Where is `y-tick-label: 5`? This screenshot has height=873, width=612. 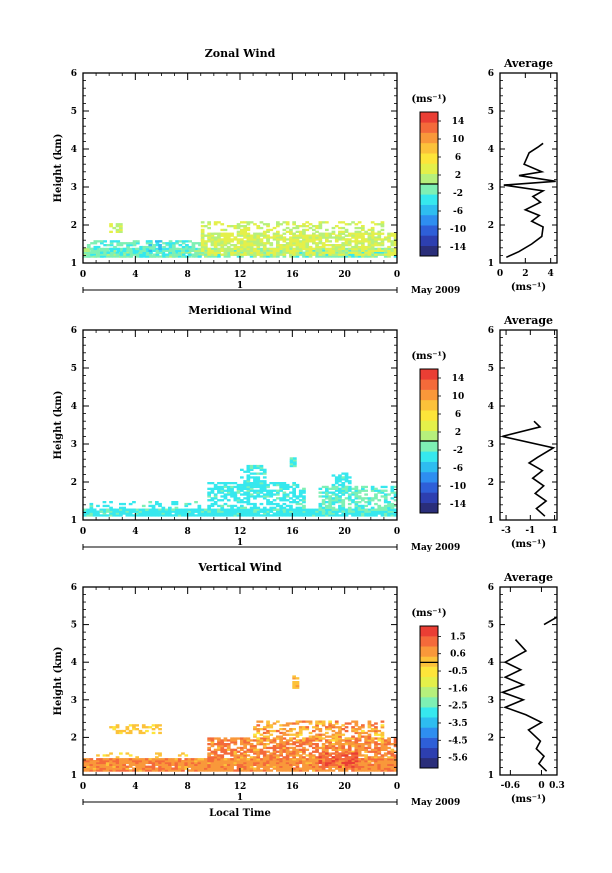
y-tick-label: 5 is located at coordinates (74, 112).